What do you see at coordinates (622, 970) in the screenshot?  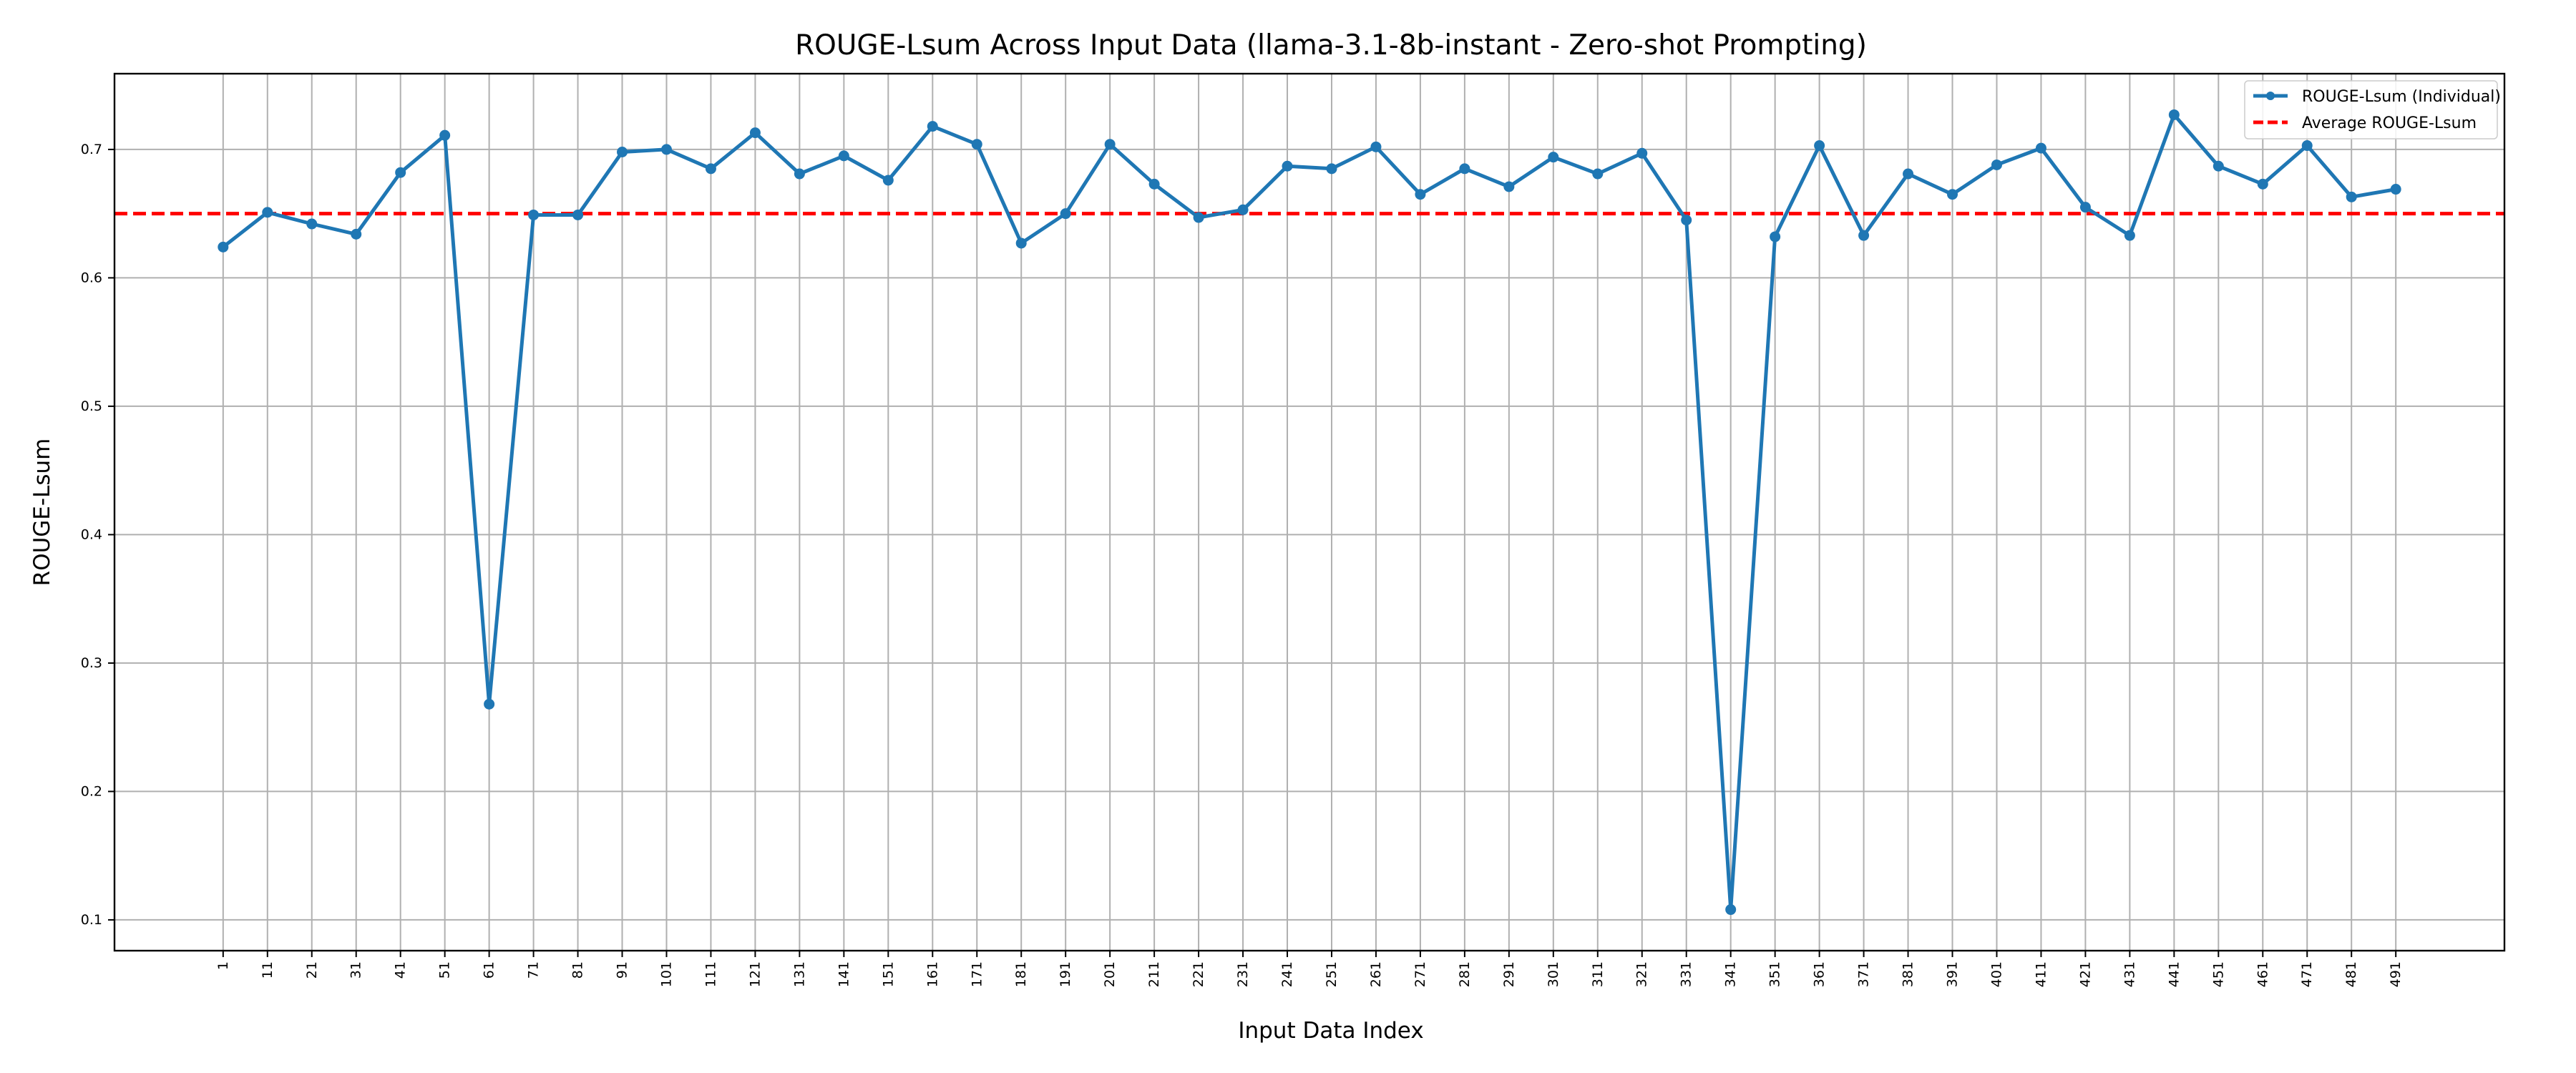 I see `x-tick-label: 91` at bounding box center [622, 970].